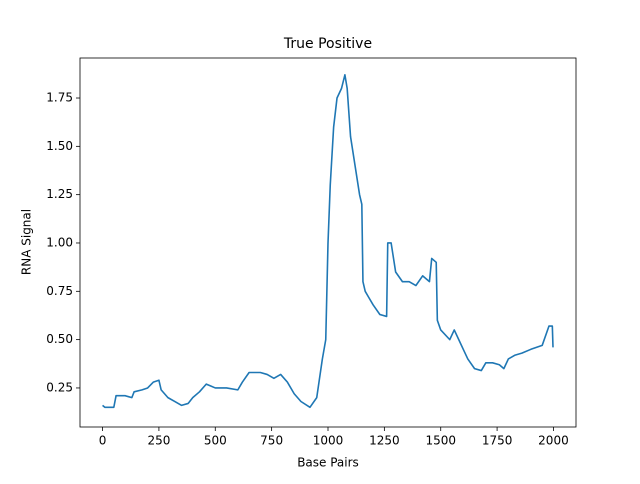  What do you see at coordinates (271, 441) in the screenshot?
I see `x-tick-label: 750` at bounding box center [271, 441].